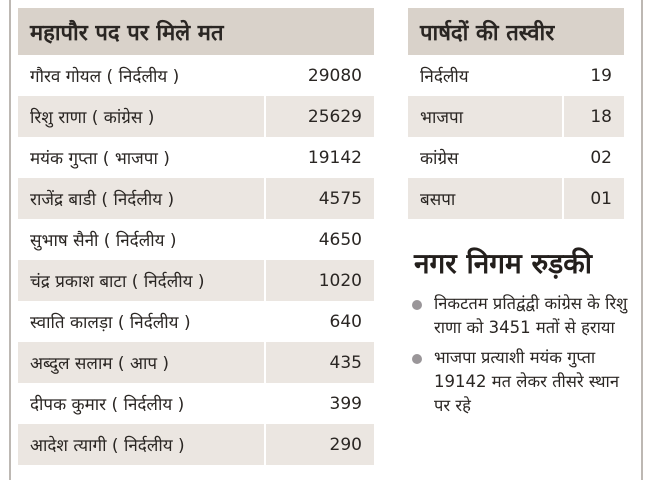  Describe the element at coordinates (196, 75) in the screenshot. I see `table-row: गौरव गोयल ( निर्दलीय ) 29080` at that location.